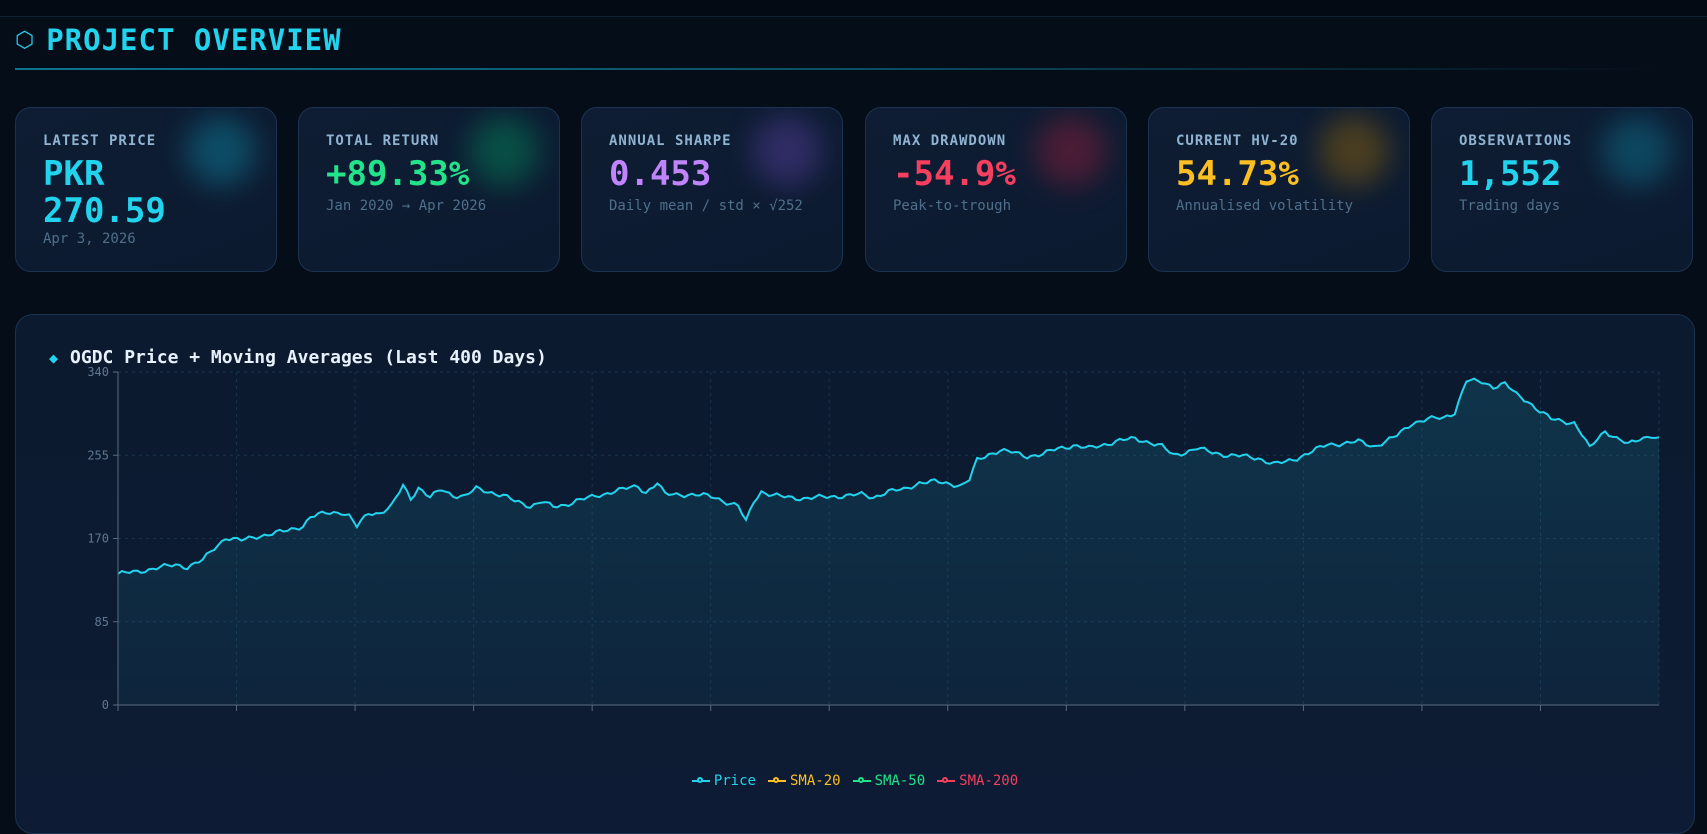 Image resolution: width=1707 pixels, height=834 pixels. What do you see at coordinates (194, 40) in the screenshot?
I see `page-title: PROJECT OVERVIEW` at bounding box center [194, 40].